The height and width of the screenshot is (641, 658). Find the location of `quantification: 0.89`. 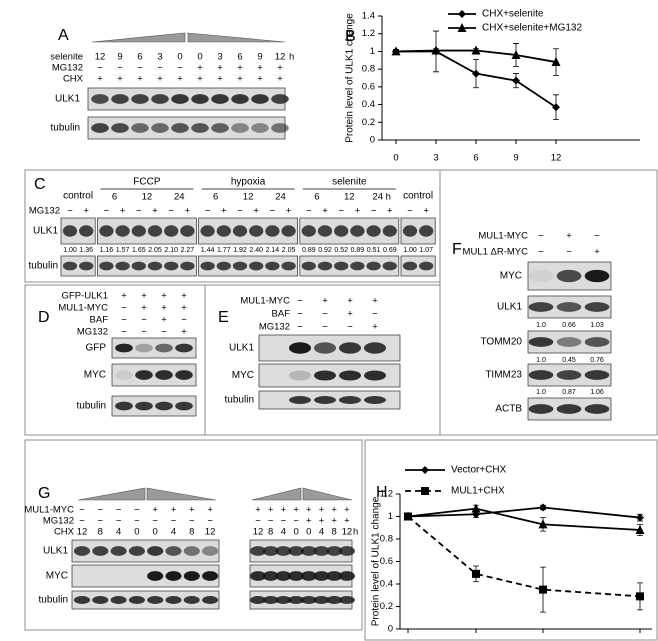

quantification: 0.89 is located at coordinates (358, 250).